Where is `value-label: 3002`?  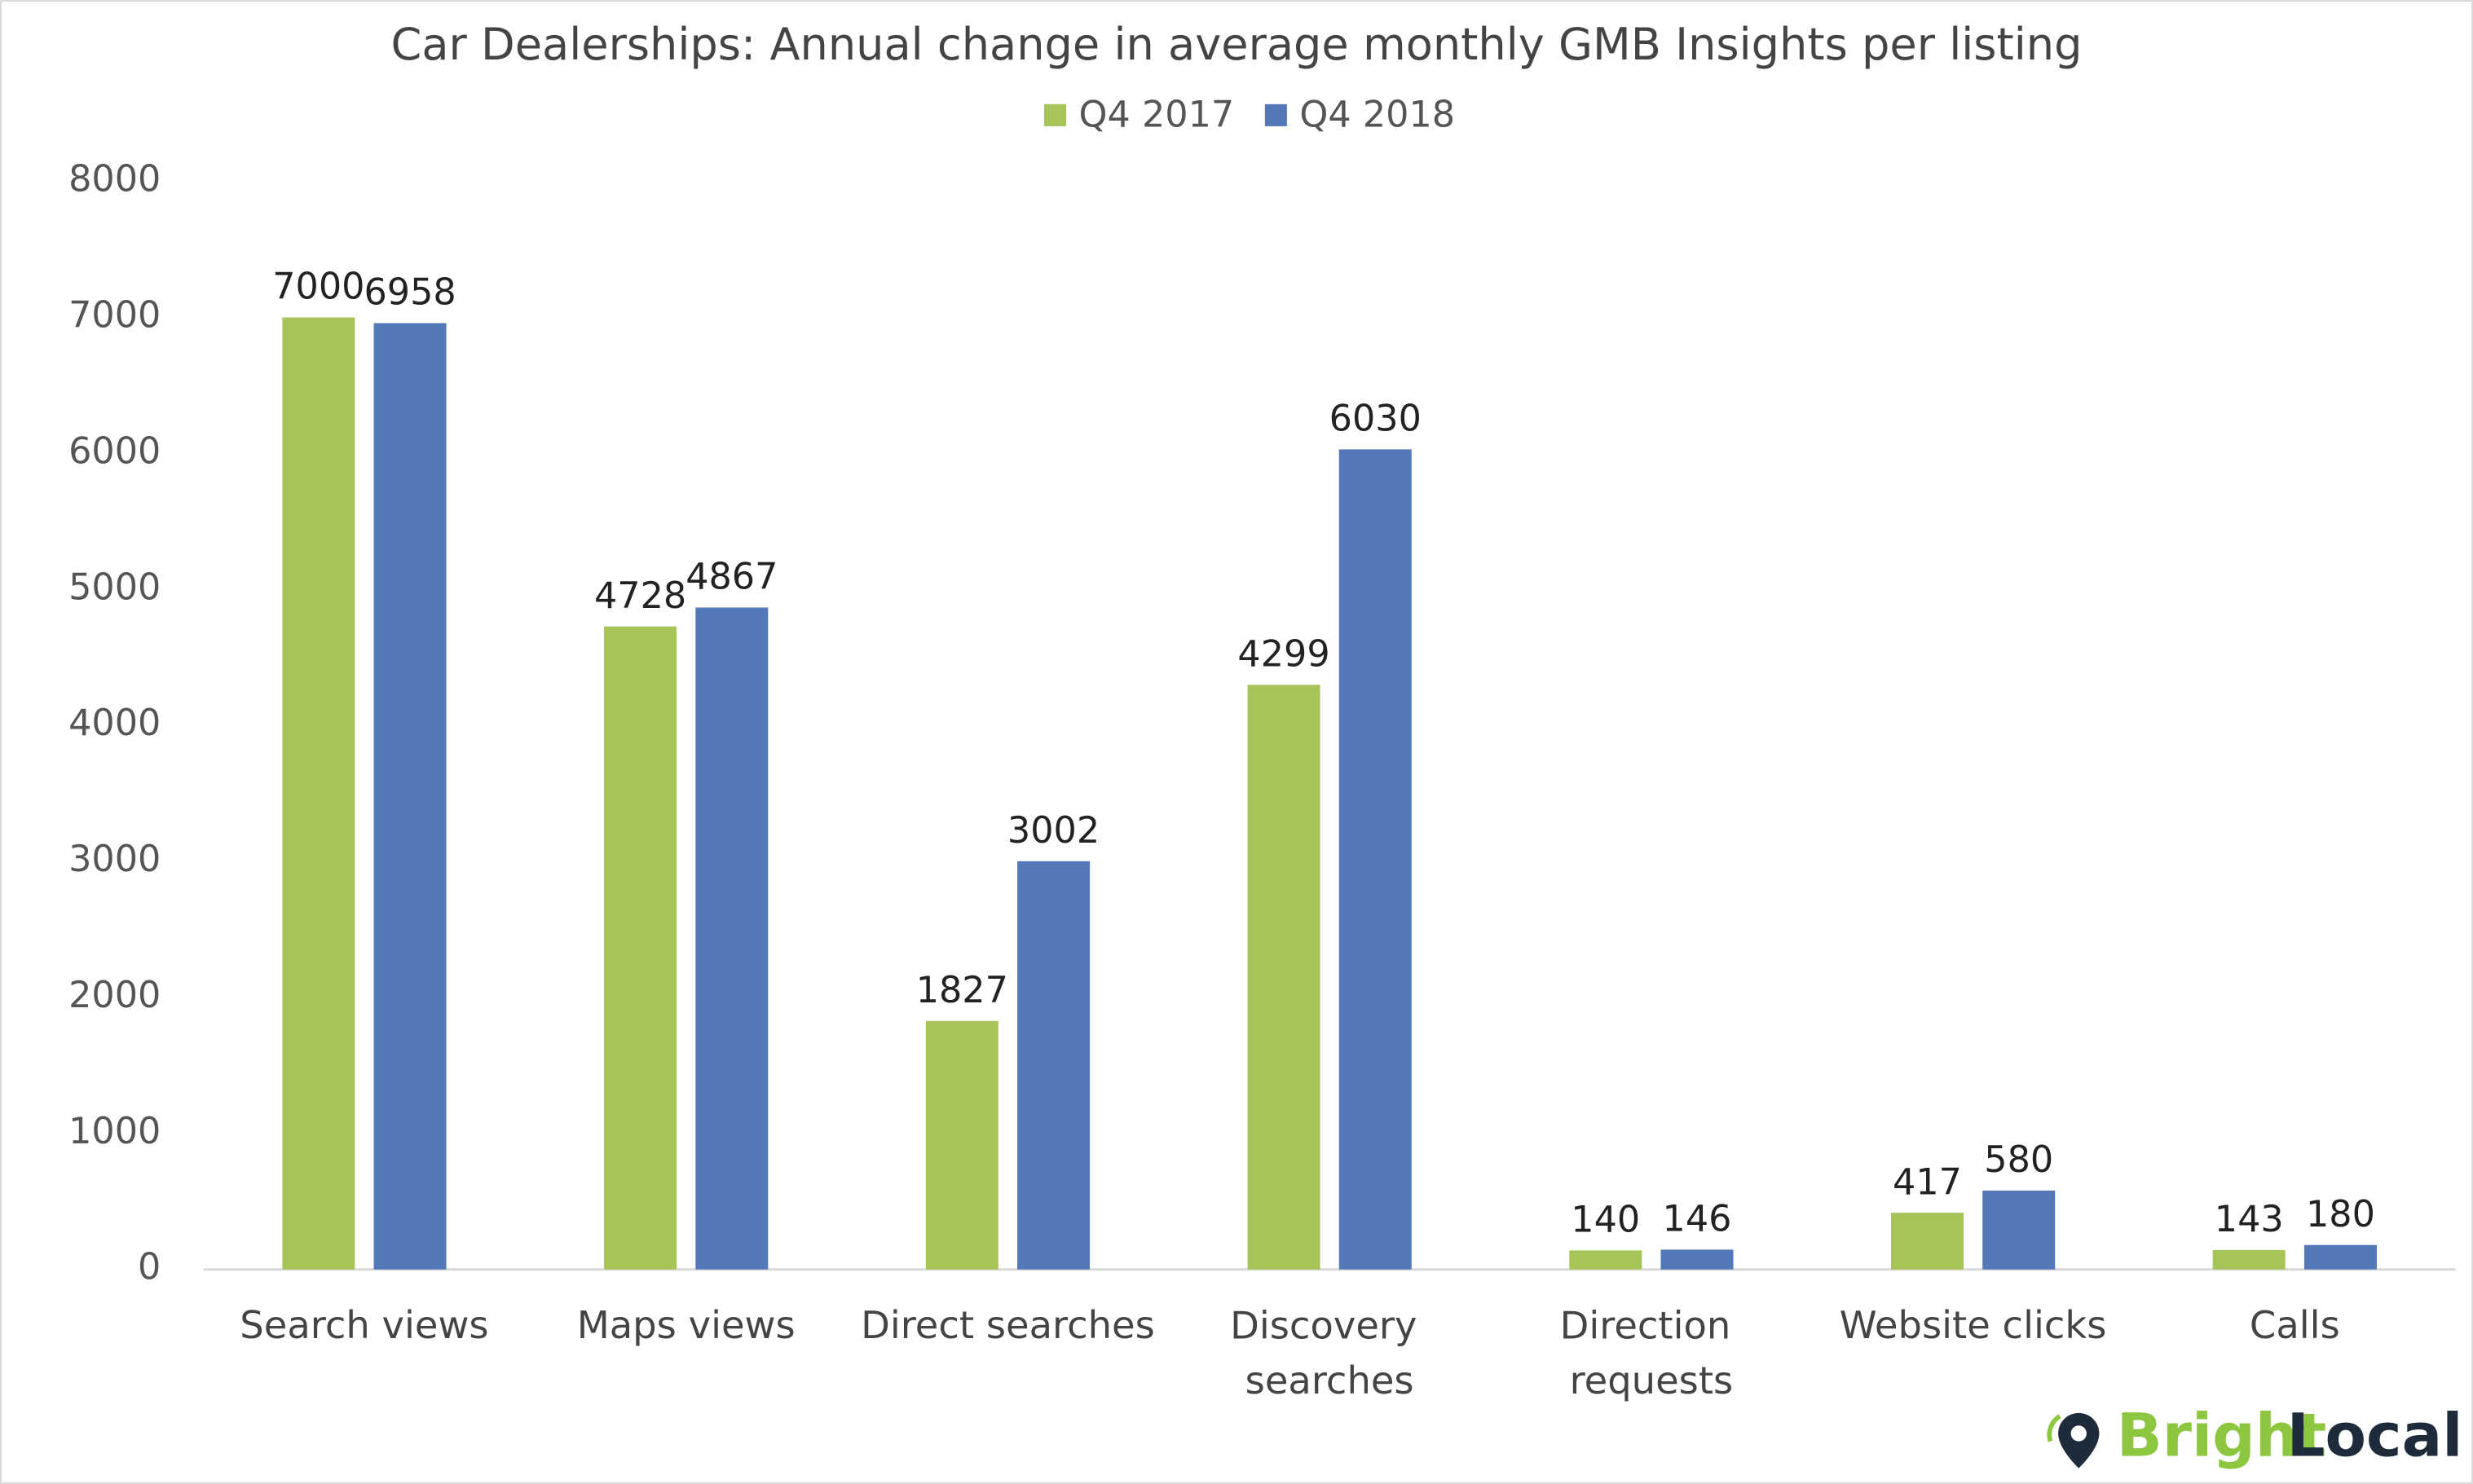
value-label: 3002 is located at coordinates (1053, 831).